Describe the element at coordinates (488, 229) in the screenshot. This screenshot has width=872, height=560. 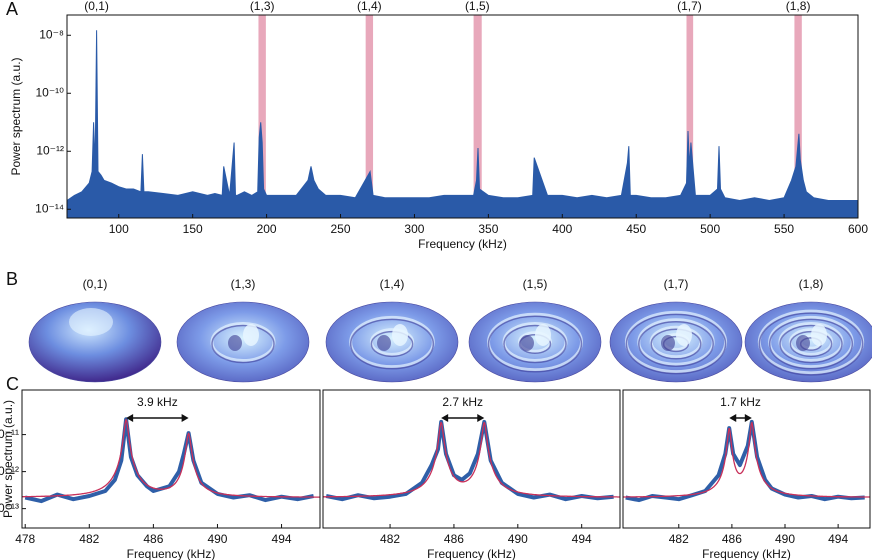
I see `x-tick-label: 350` at that location.